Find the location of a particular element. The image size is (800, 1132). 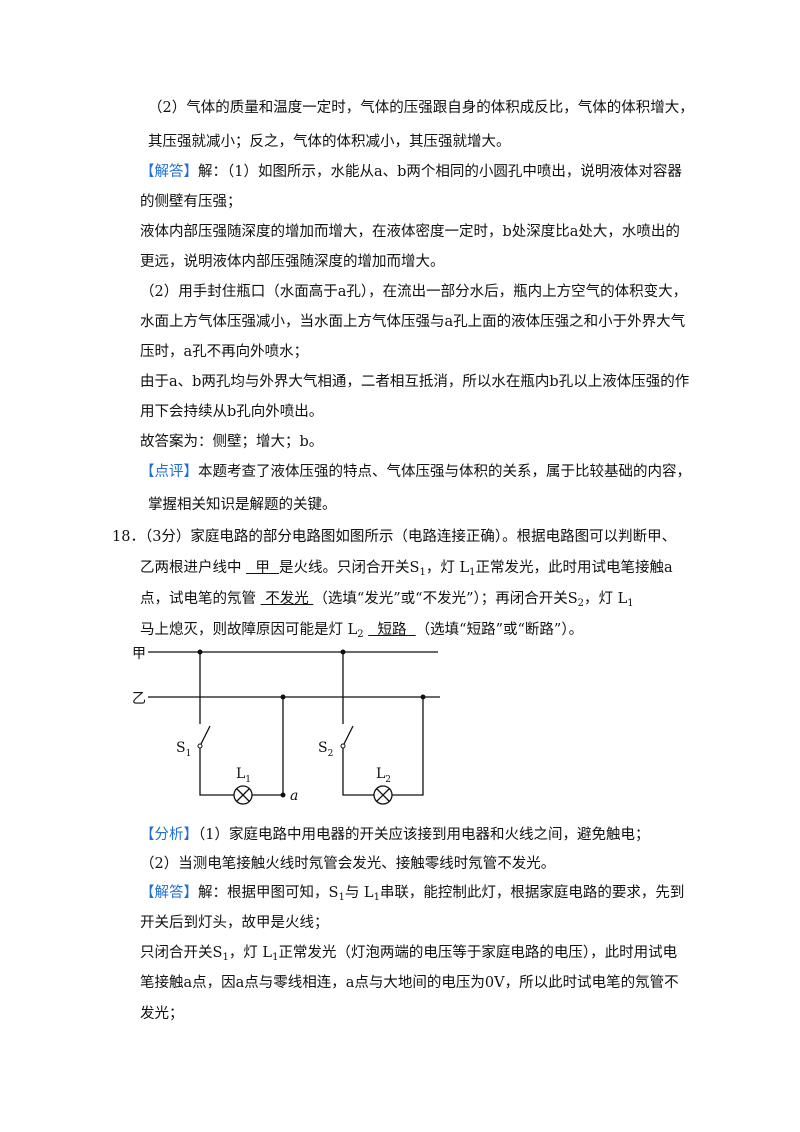

text-line: 点，试电笔的氖管 不发光 （选填“发光”或“不发光”）；再闭合开关S2，灯 L1 is located at coordinates (387, 601).